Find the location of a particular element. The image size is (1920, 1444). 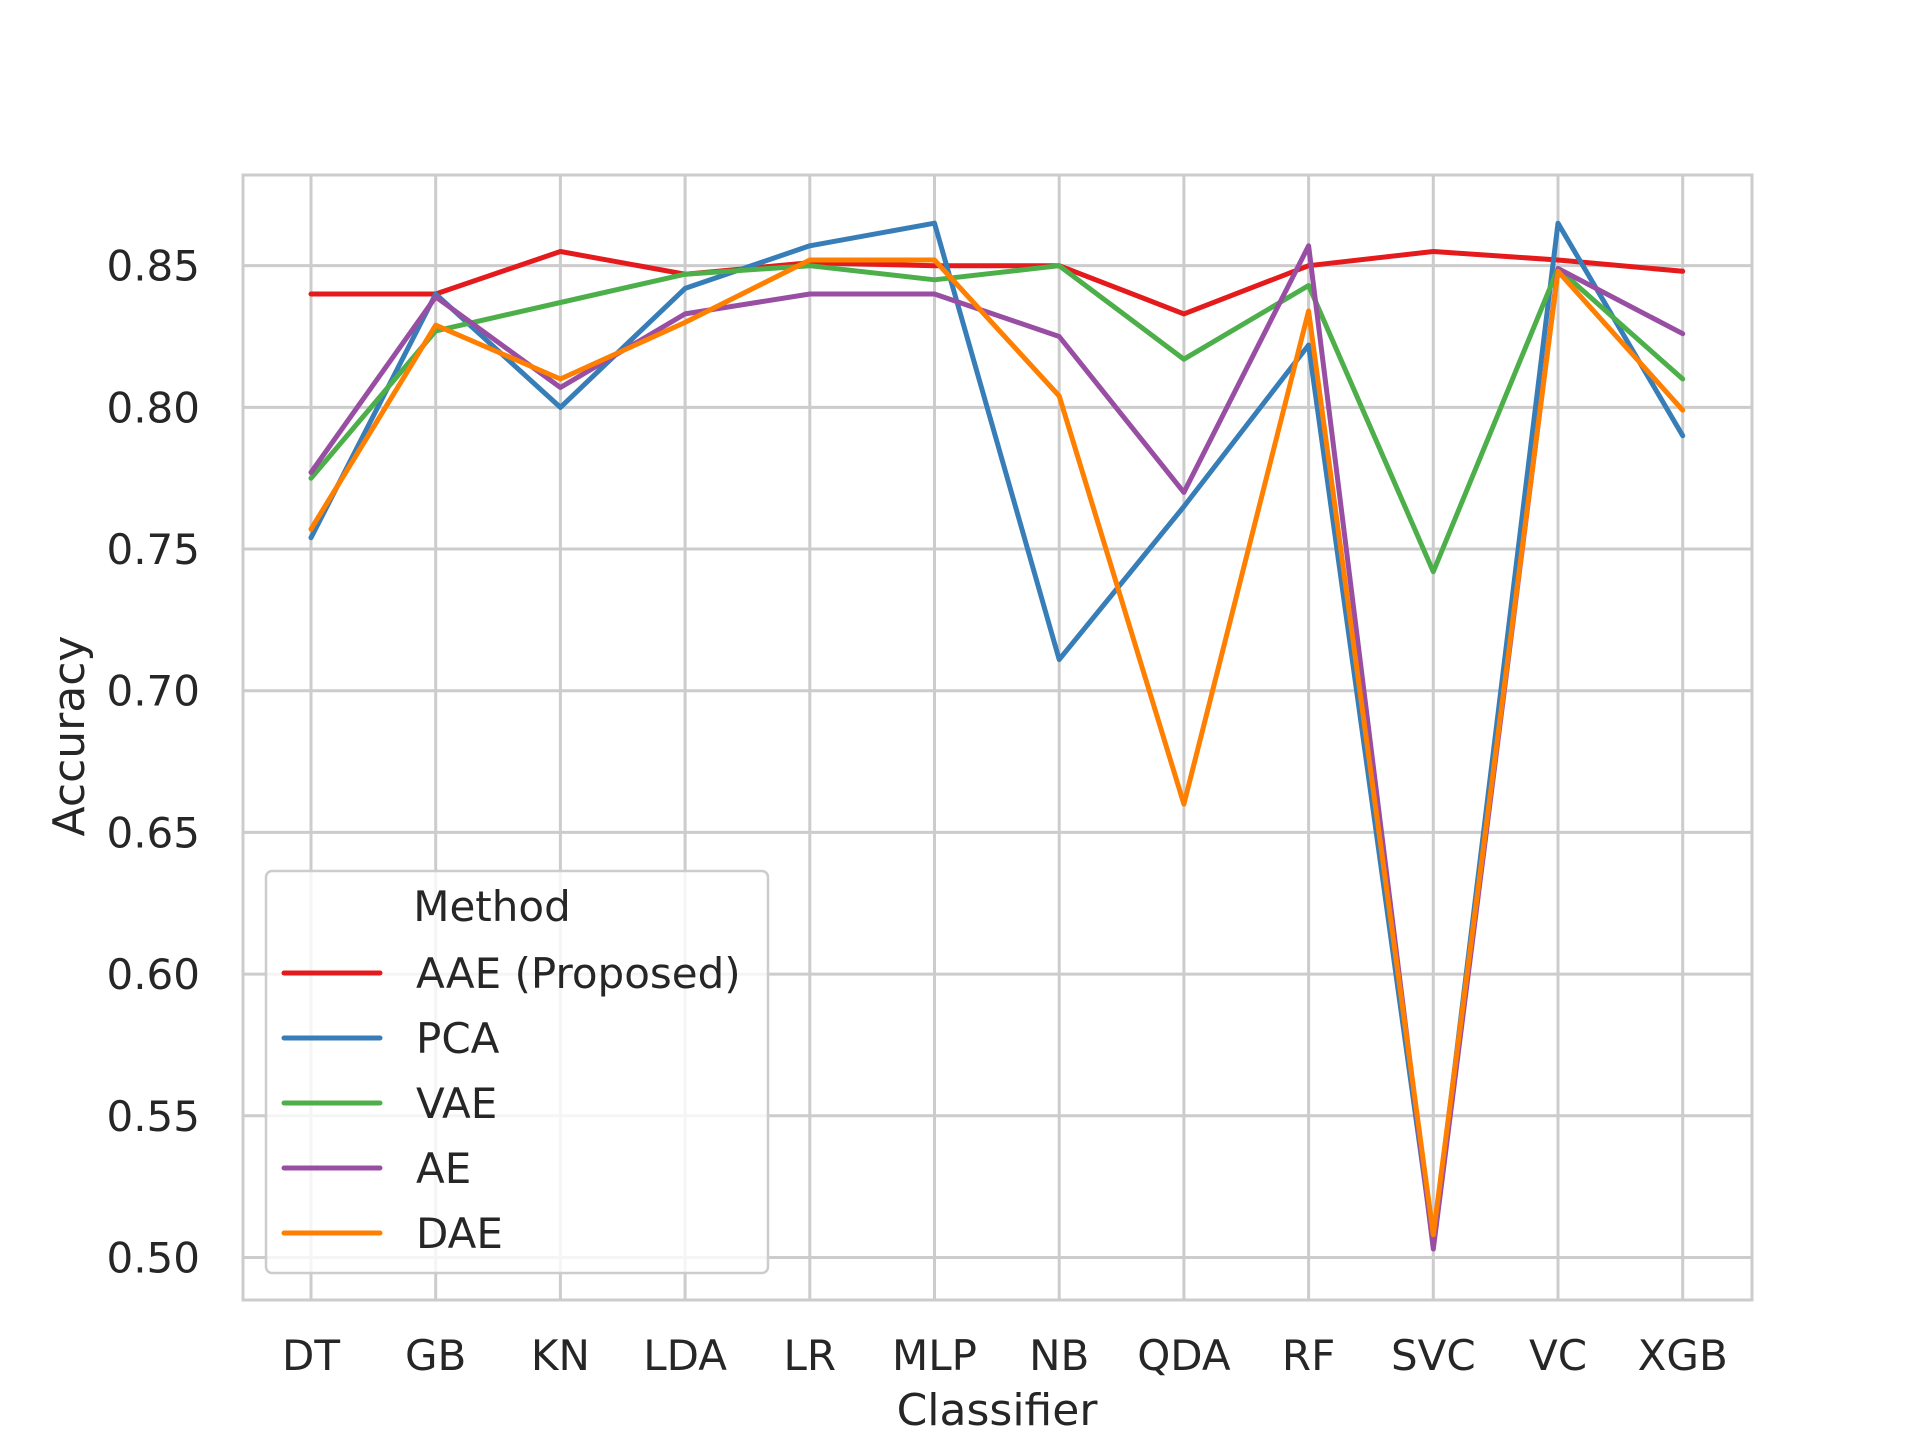

y-tick-label: 0.80 is located at coordinates (153, 407).